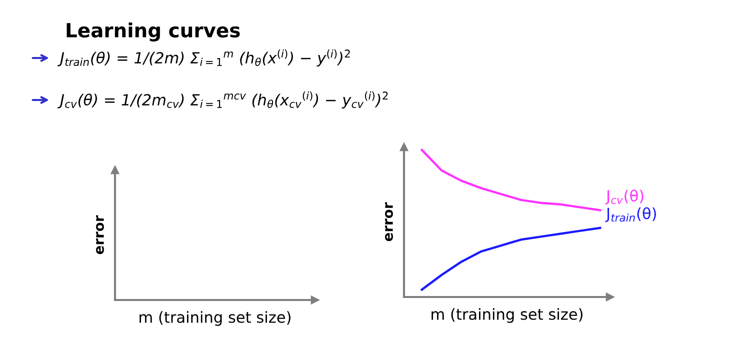 Image resolution: width=739 pixels, height=345 pixels. What do you see at coordinates (630, 214) in the screenshot?
I see `series-label: J$_{train}$(θ)` at bounding box center [630, 214].